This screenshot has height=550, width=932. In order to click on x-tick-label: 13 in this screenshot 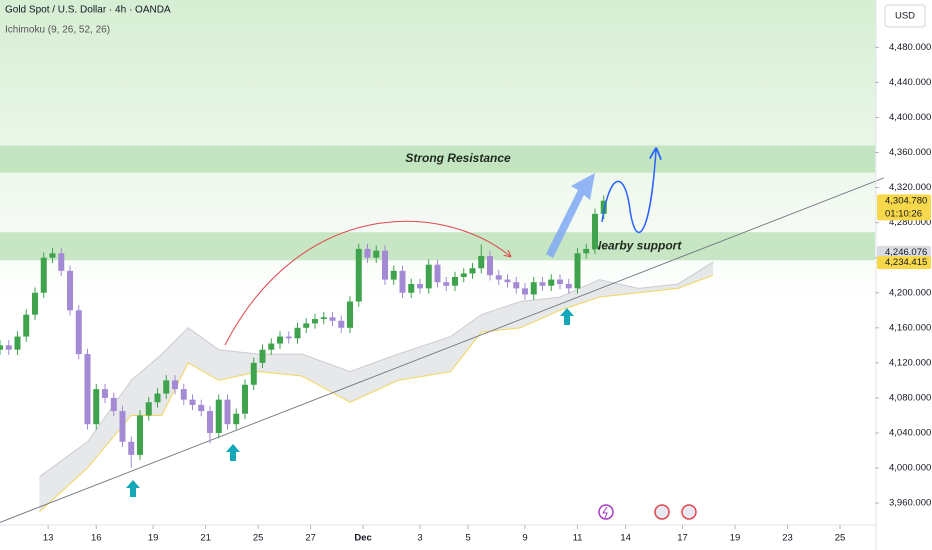, I will do `click(48, 538)`.